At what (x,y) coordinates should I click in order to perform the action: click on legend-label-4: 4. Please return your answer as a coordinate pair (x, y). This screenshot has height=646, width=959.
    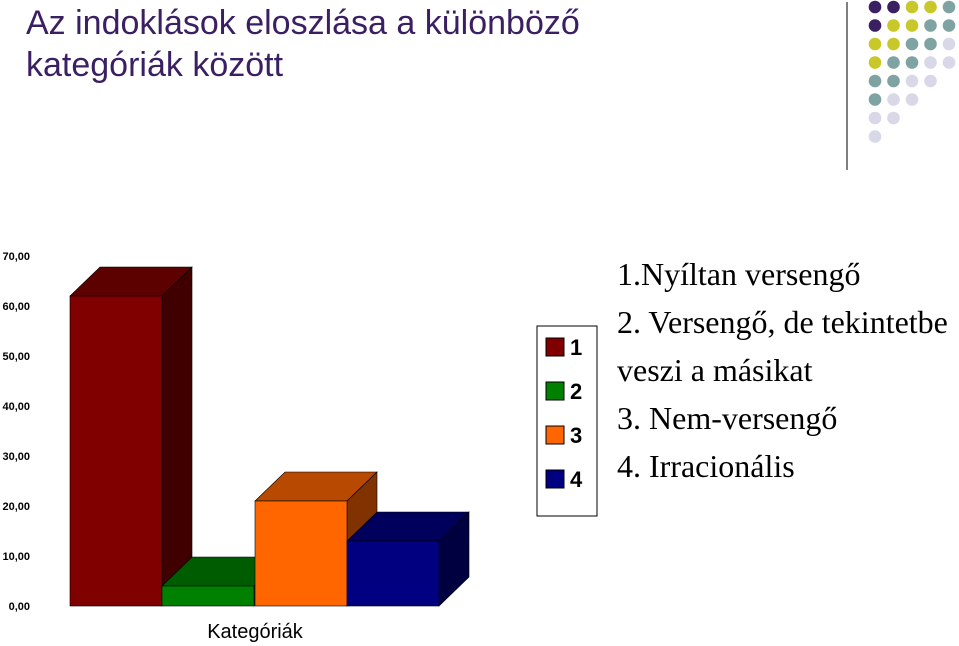
    Looking at the image, I should click on (576, 479).